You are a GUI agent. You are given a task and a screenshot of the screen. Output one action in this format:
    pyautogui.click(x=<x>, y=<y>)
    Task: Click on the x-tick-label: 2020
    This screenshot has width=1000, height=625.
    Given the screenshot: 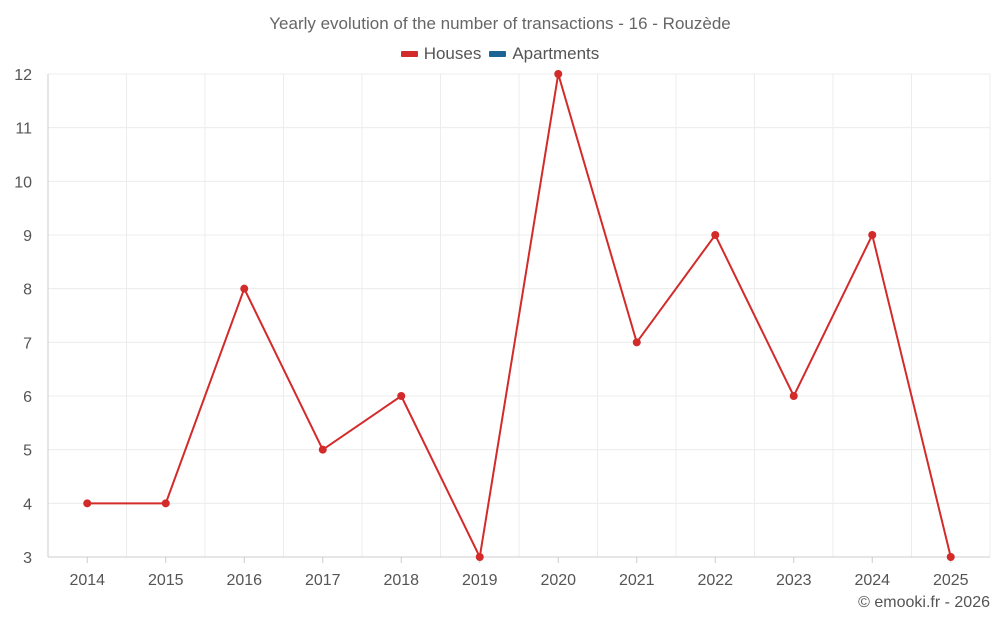 What is the action you would take?
    pyautogui.click(x=558, y=580)
    